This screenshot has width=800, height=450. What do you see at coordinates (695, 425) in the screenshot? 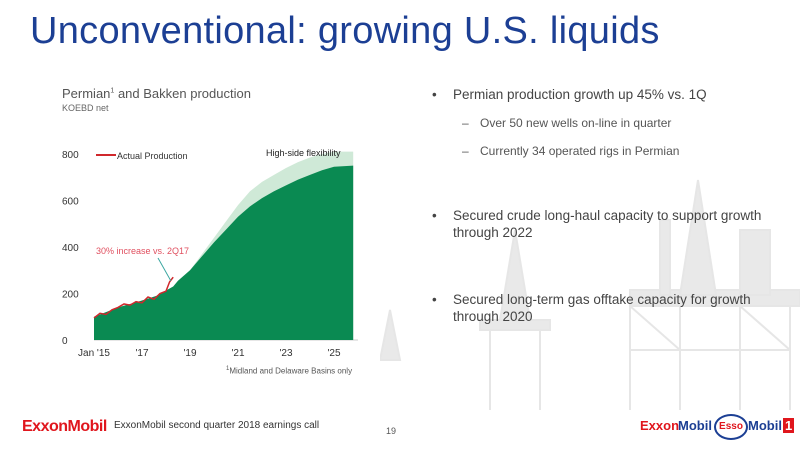
I see `mobil-brand-logo: Mobil` at bounding box center [695, 425].